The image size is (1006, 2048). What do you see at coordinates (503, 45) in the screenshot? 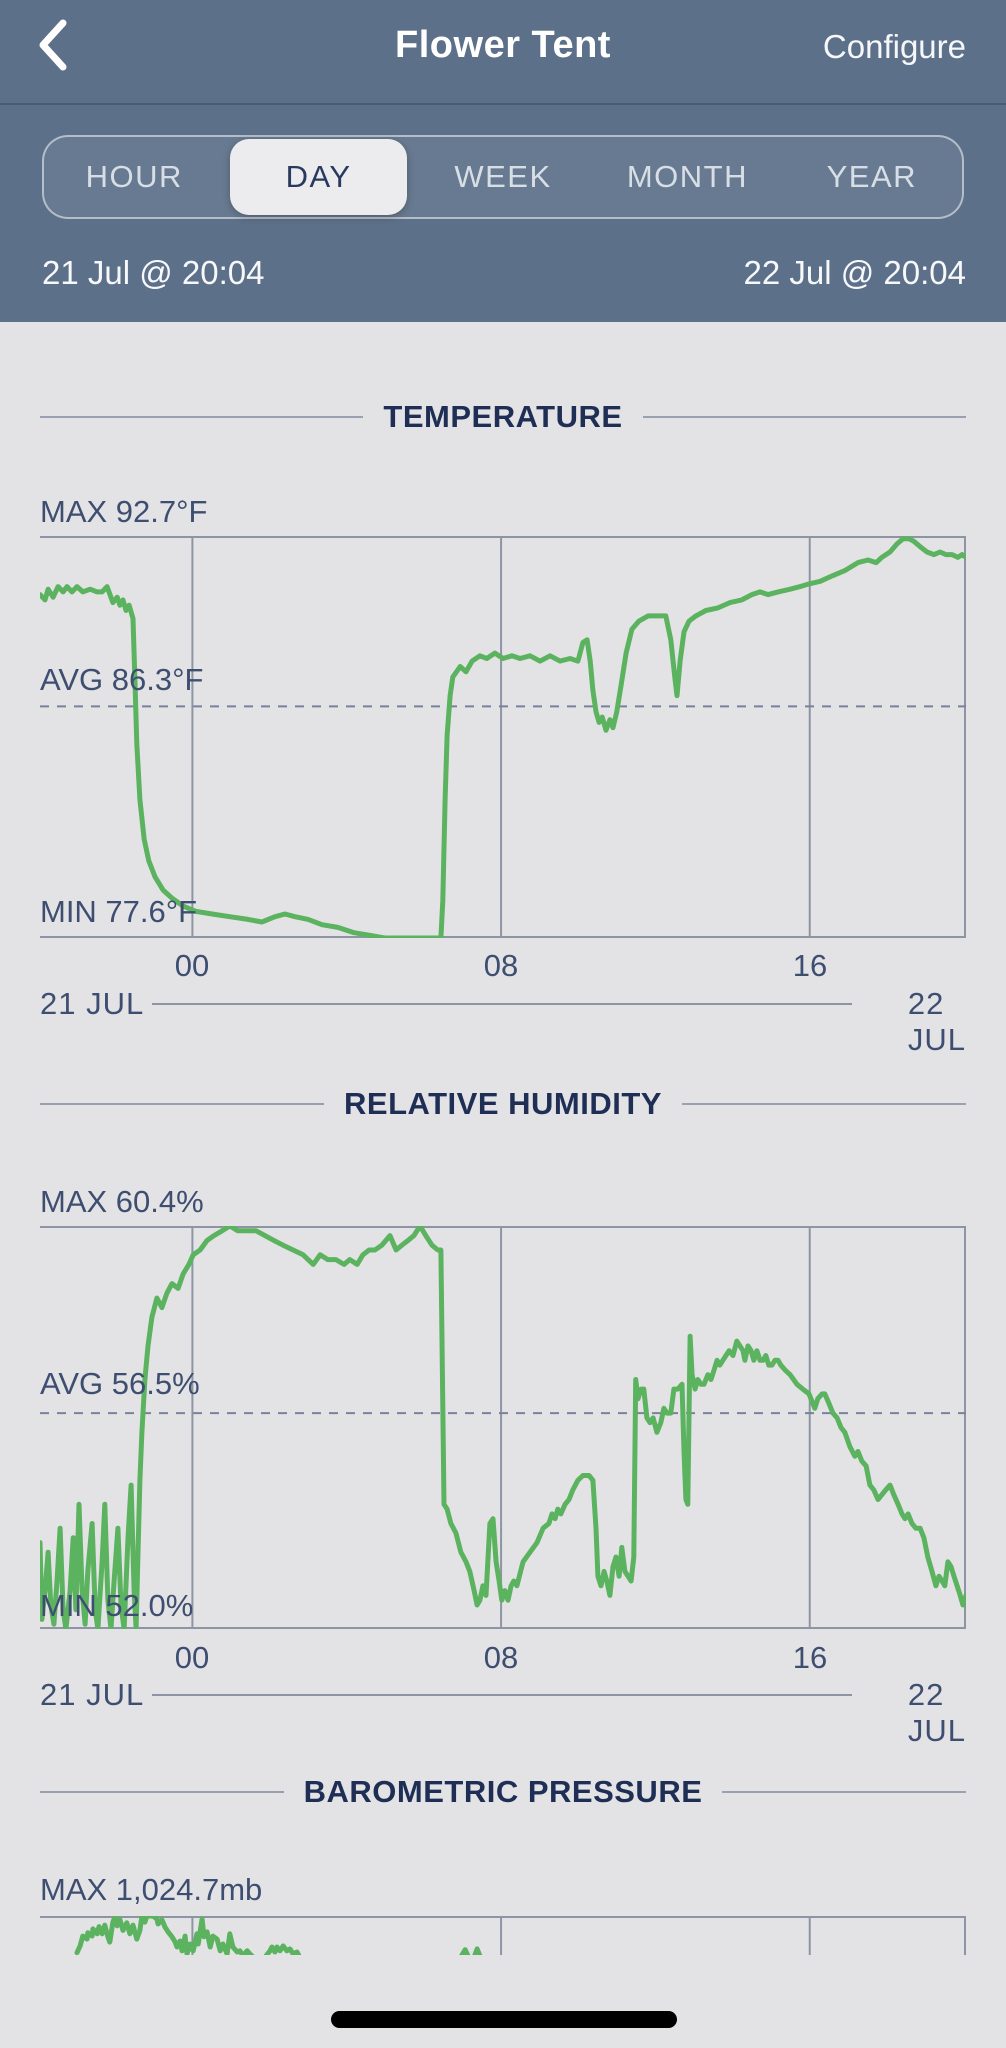
I see `page-title: Flower Tent` at bounding box center [503, 45].